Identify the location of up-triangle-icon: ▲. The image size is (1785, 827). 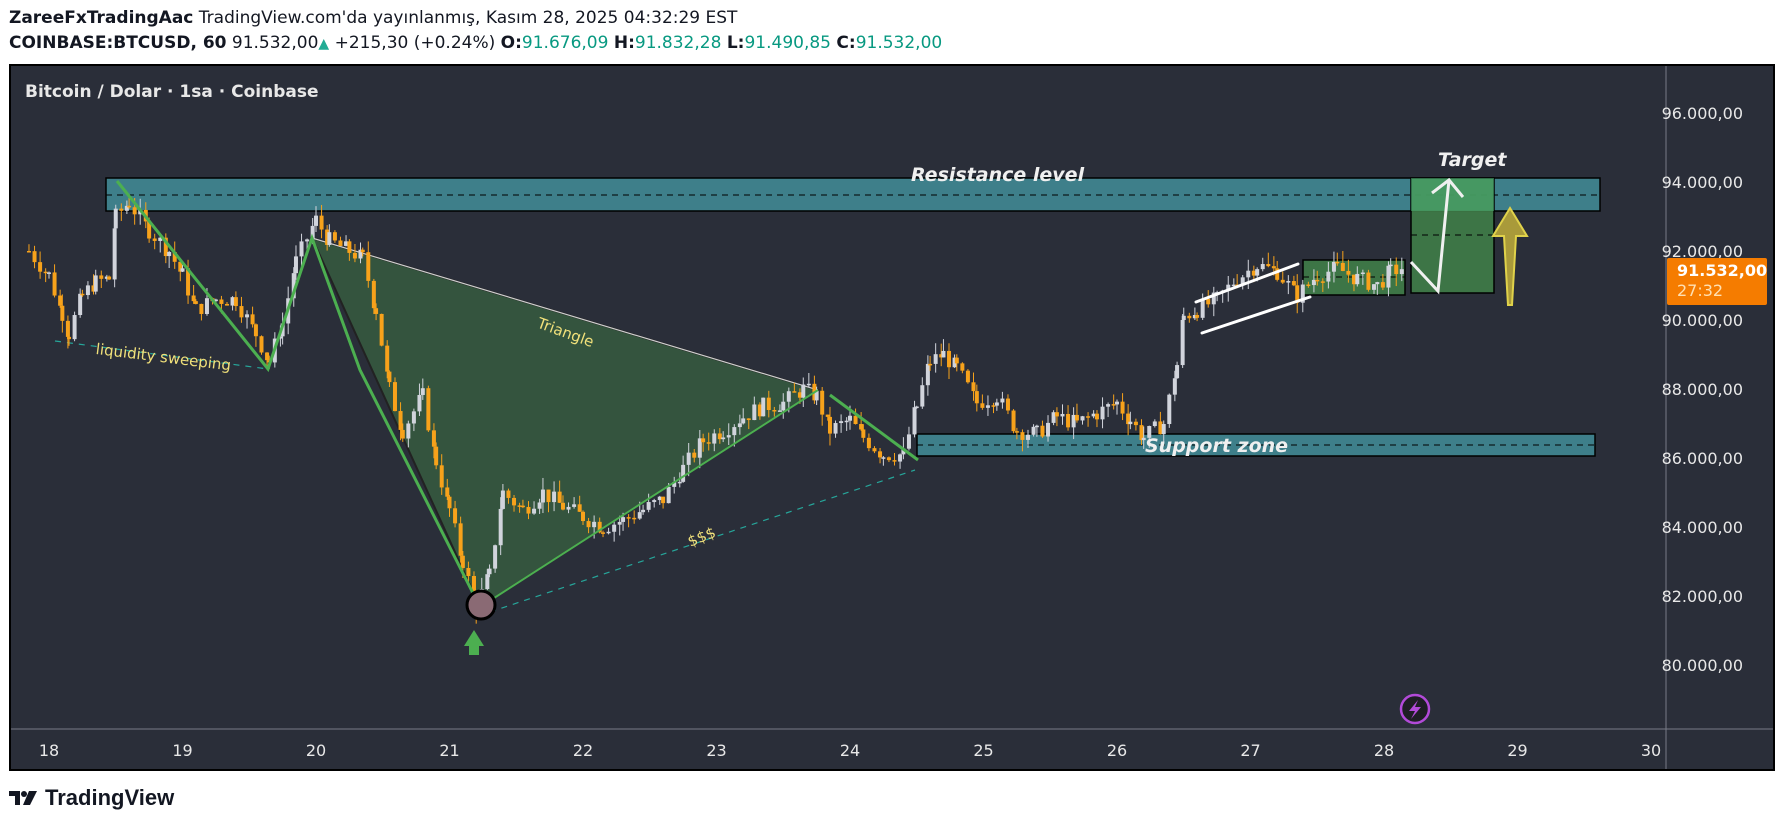
(324, 44).